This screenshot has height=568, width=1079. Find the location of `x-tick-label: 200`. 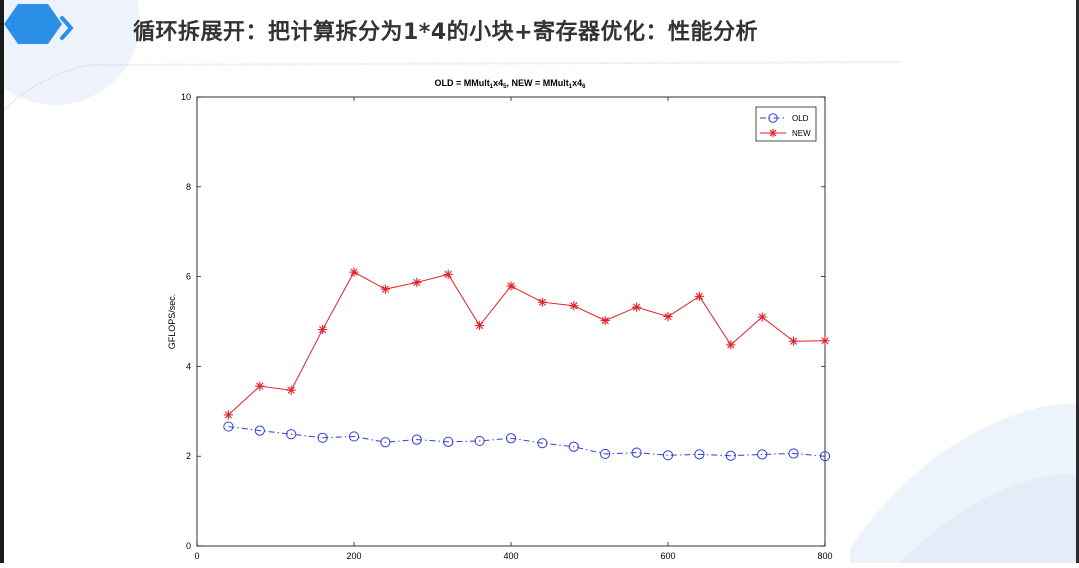

x-tick-label: 200 is located at coordinates (353, 556).